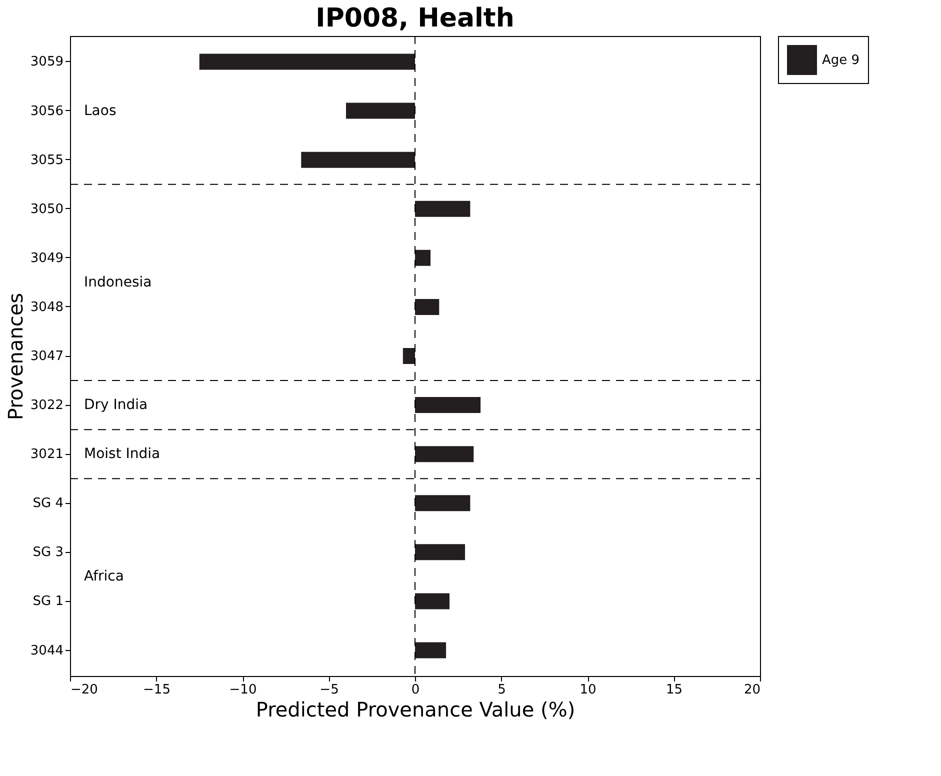  I want to click on x-tick-label: 20, so click(752, 690).